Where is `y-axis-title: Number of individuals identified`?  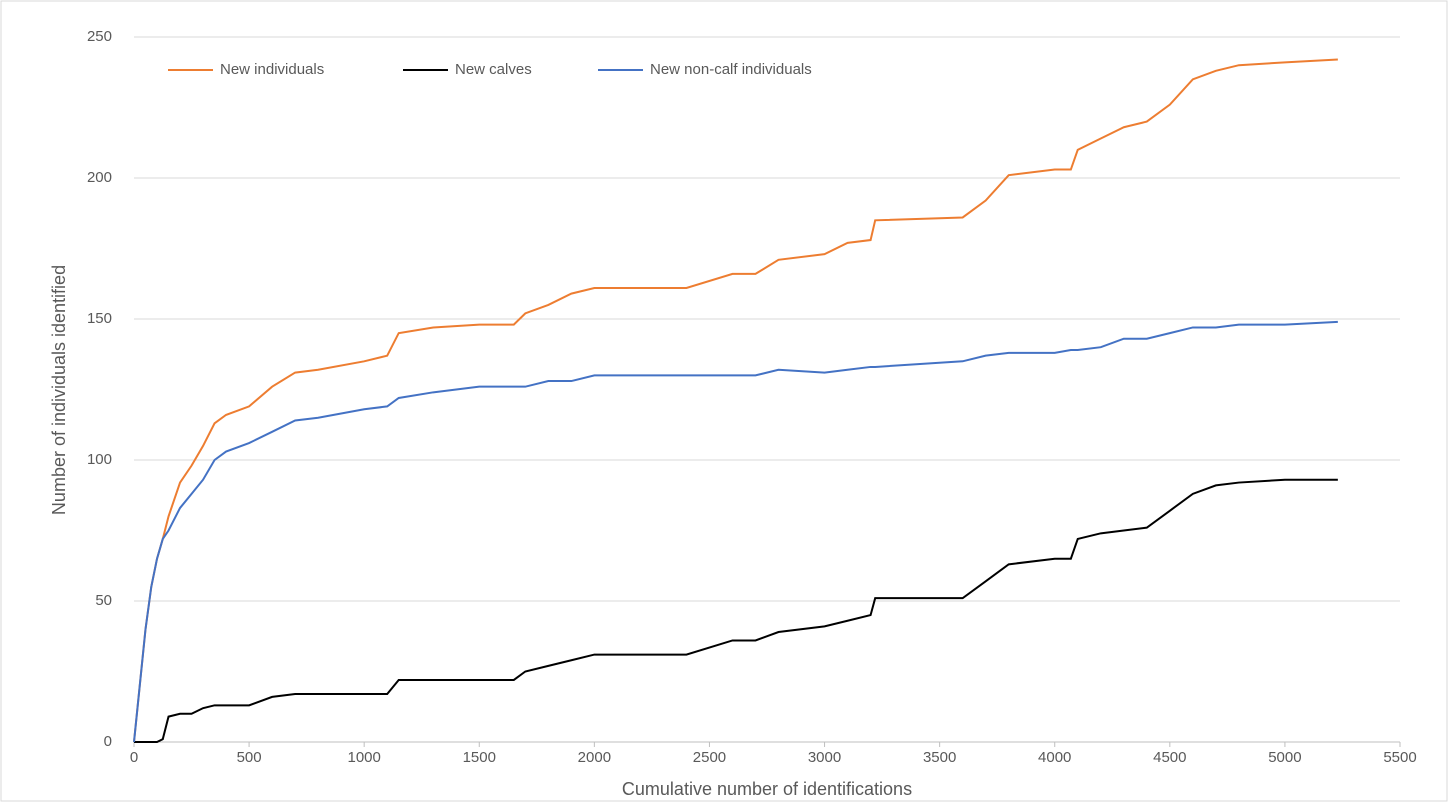
y-axis-title: Number of individuals identified is located at coordinates (59, 390).